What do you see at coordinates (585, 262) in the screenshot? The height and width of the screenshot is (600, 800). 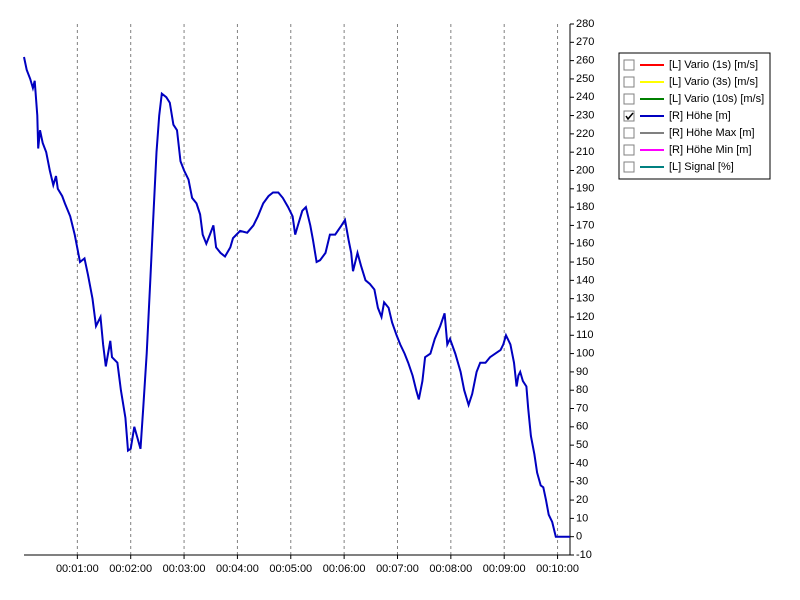 I see `y-tick-label: 150` at bounding box center [585, 262].